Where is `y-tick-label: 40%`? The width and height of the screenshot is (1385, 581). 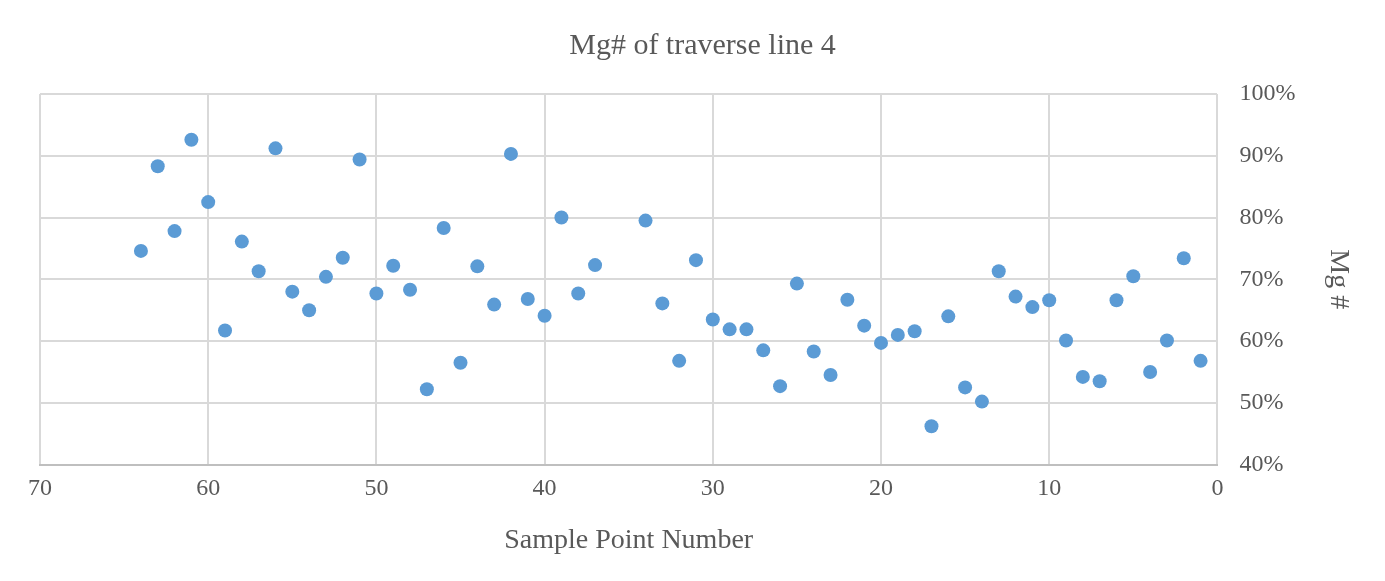
y-tick-label: 40% is located at coordinates (1261, 462).